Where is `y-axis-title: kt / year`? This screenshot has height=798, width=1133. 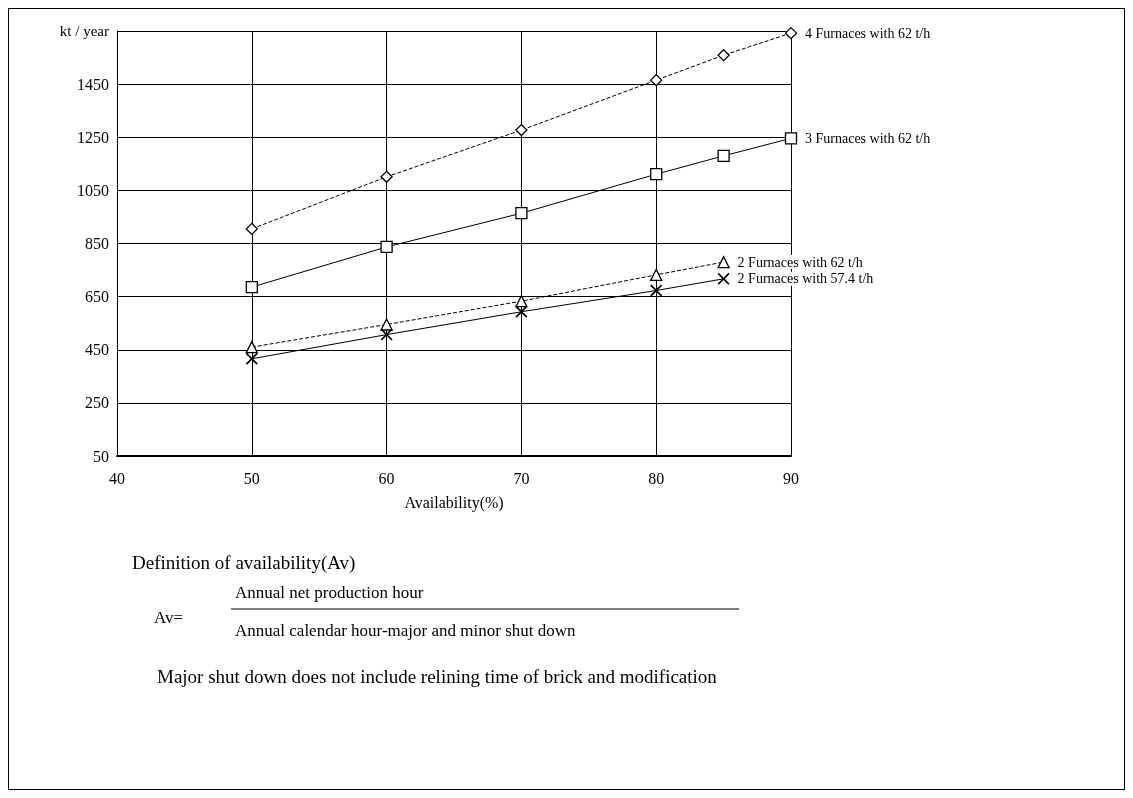 y-axis-title: kt / year is located at coordinates (84, 30).